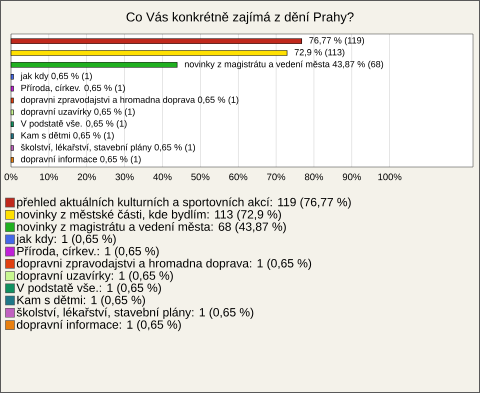 This screenshot has height=393, width=480. I want to click on x-tick-label: 50%, so click(200, 177).